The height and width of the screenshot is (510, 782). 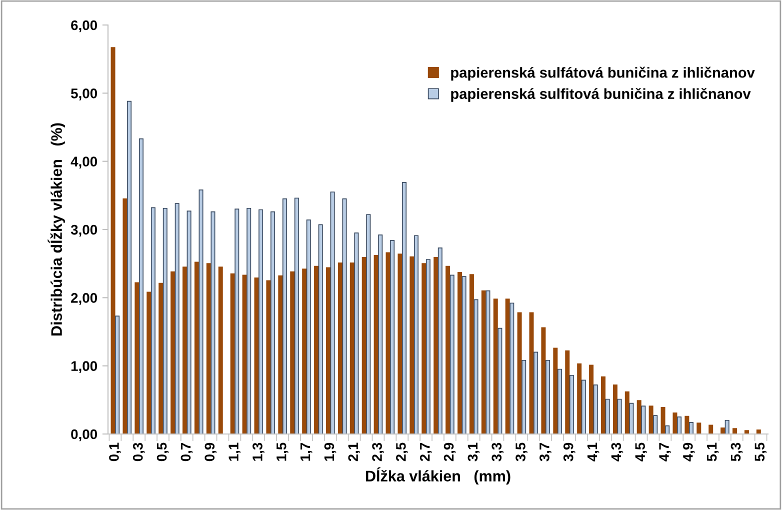 What do you see at coordinates (84, 299) in the screenshot?
I see `y-tick-label: 2,00` at bounding box center [84, 299].